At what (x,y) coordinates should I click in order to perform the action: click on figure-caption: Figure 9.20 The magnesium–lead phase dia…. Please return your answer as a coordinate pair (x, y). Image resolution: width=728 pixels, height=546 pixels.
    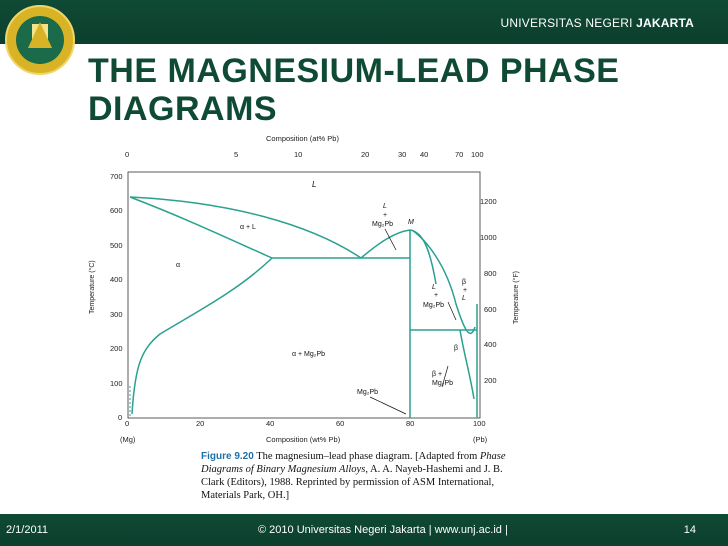
    Looking at the image, I should click on (356, 476).